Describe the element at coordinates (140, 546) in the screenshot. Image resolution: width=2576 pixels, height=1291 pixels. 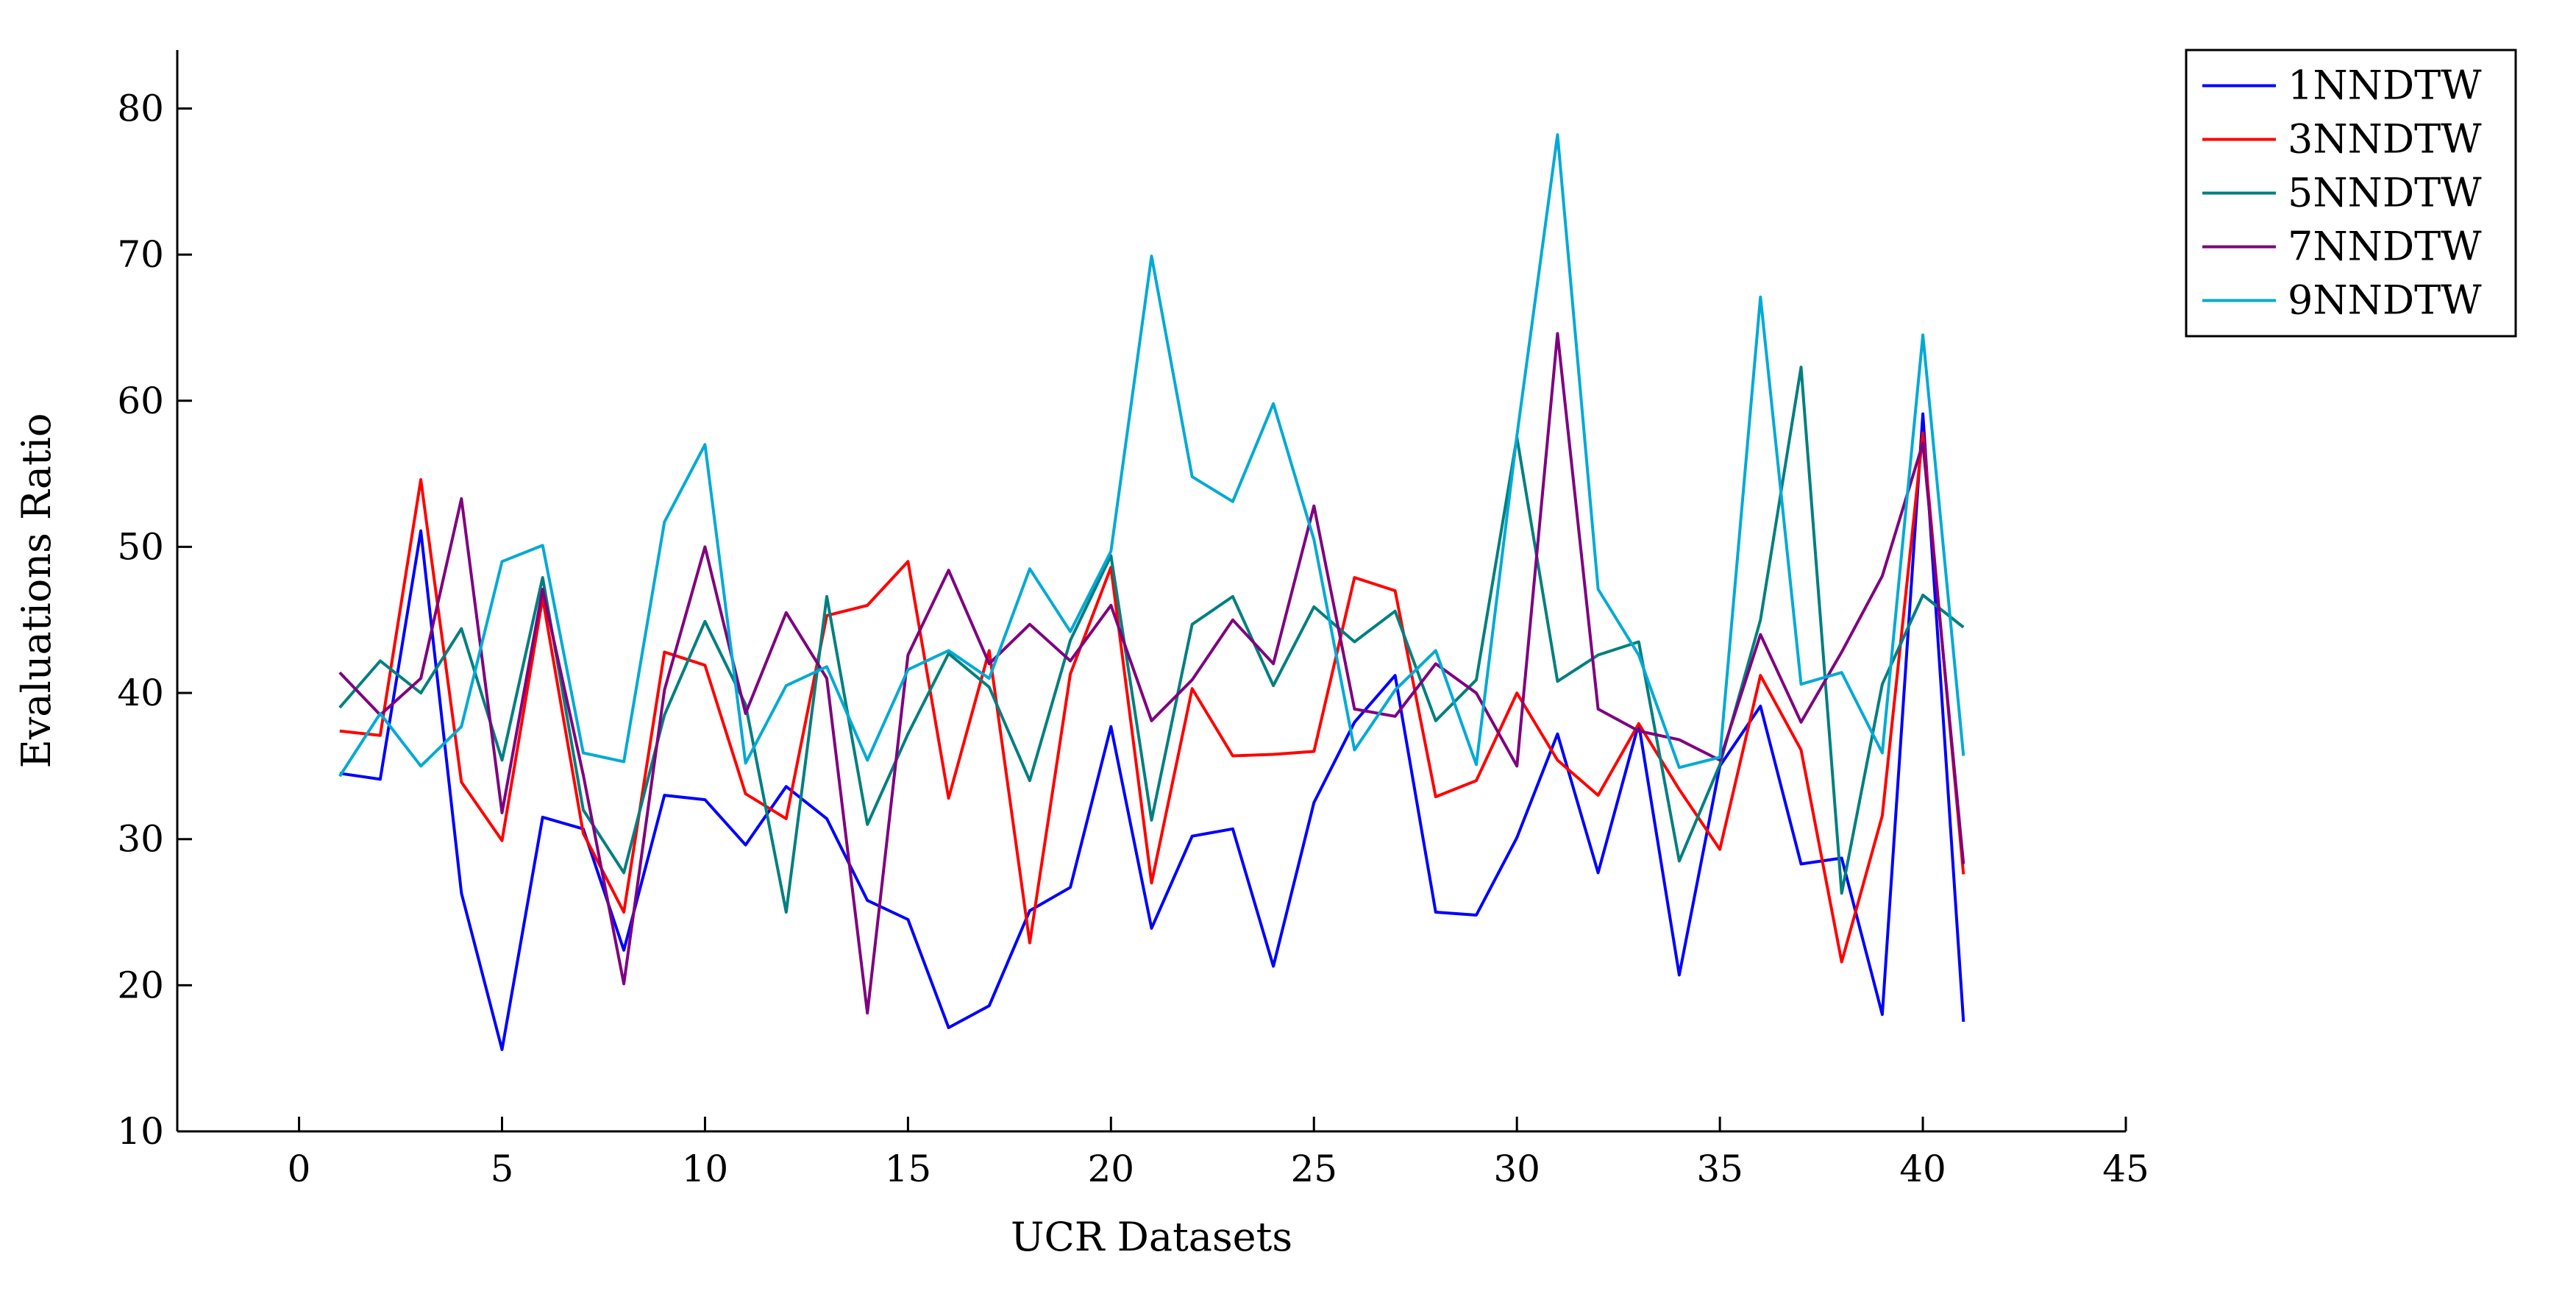
I see `y-tick-label: 50` at that location.